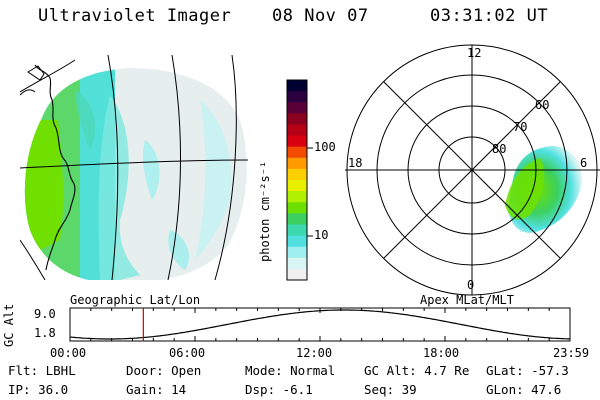  I want to click on time-tick-0600: 06:00, so click(187, 353).